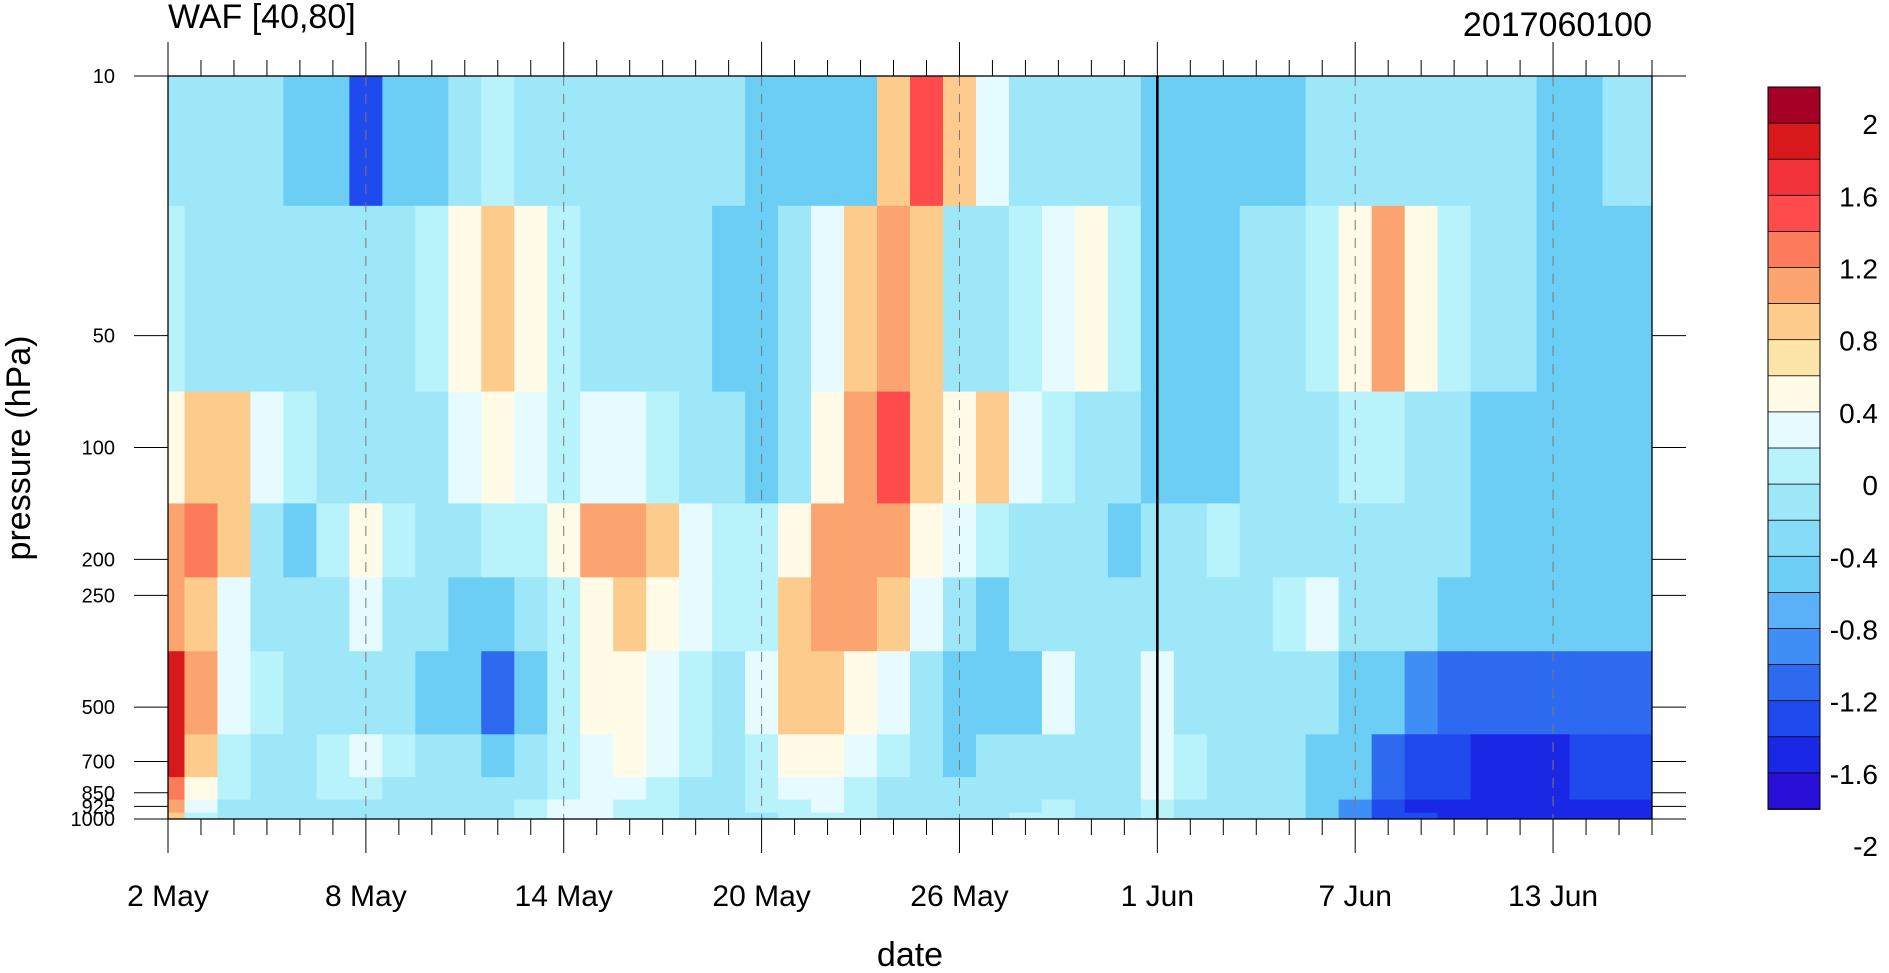  What do you see at coordinates (959, 896) in the screenshot?
I see `x-tick-label: 26 May` at bounding box center [959, 896].